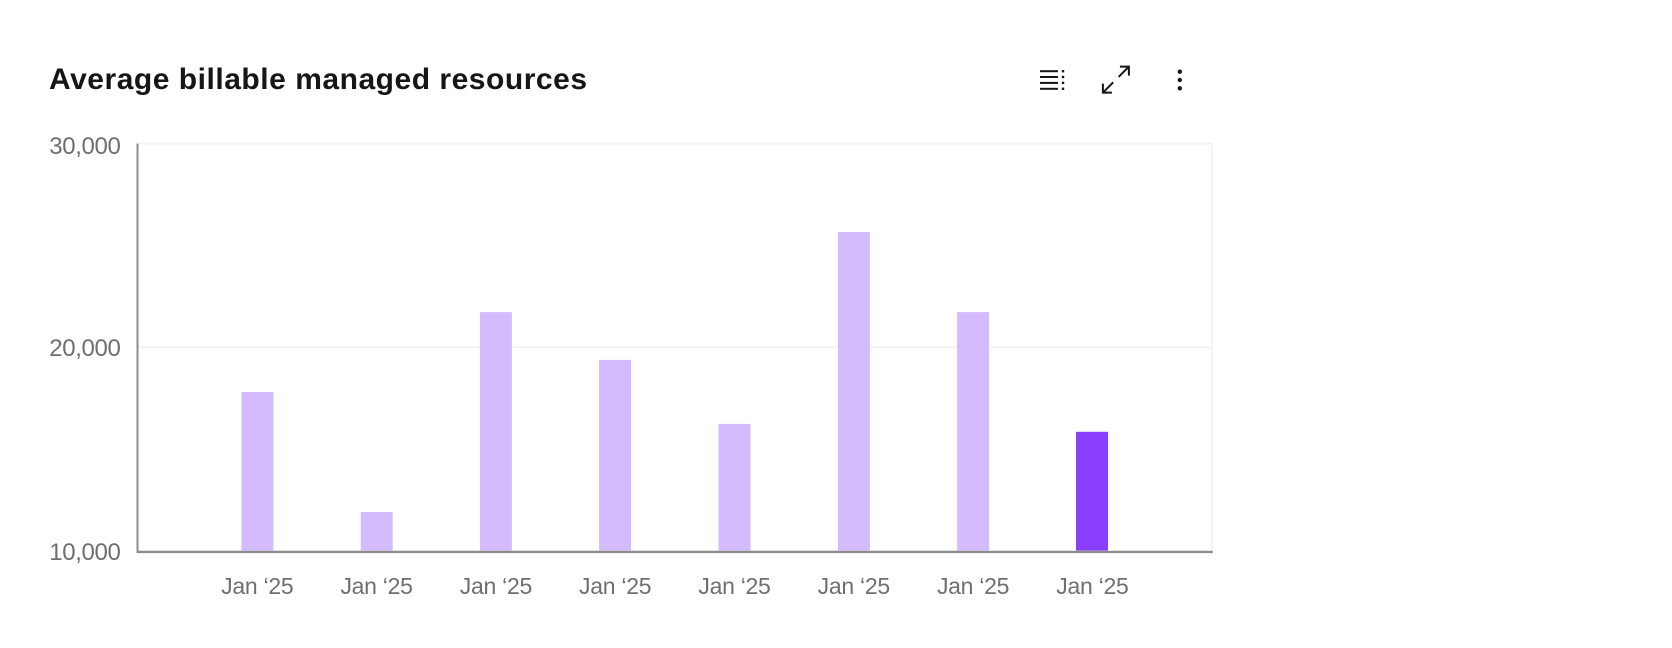 The image size is (1672, 648). What do you see at coordinates (85, 146) in the screenshot?
I see `svg-text: 30,000` at bounding box center [85, 146].